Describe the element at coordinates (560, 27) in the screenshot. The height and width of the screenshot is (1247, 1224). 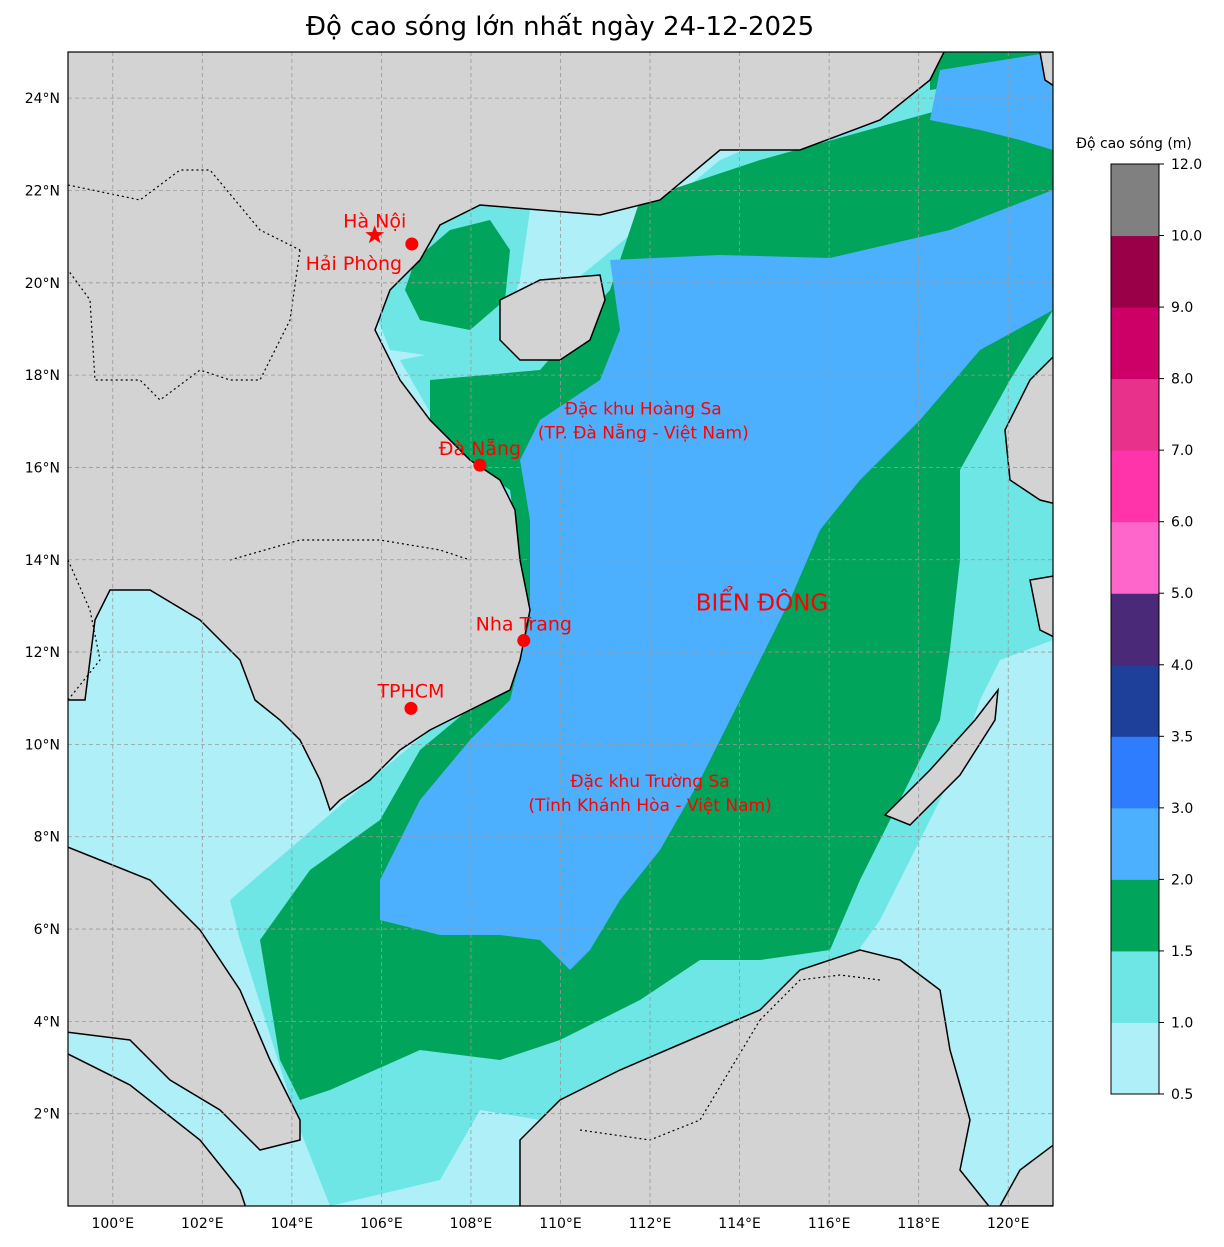
I see `map-title: Độ cao sóng lớn nhất ngày 24-12-2025` at that location.